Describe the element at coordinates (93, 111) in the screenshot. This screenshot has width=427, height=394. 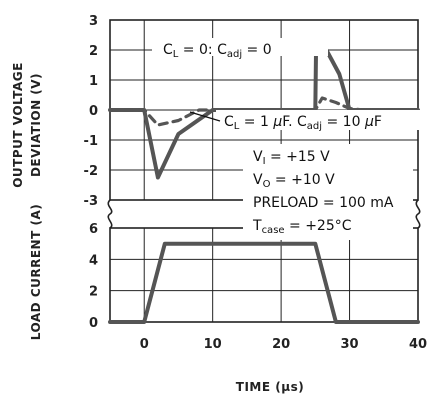
I see `y-tick-voltage: 0` at that location.